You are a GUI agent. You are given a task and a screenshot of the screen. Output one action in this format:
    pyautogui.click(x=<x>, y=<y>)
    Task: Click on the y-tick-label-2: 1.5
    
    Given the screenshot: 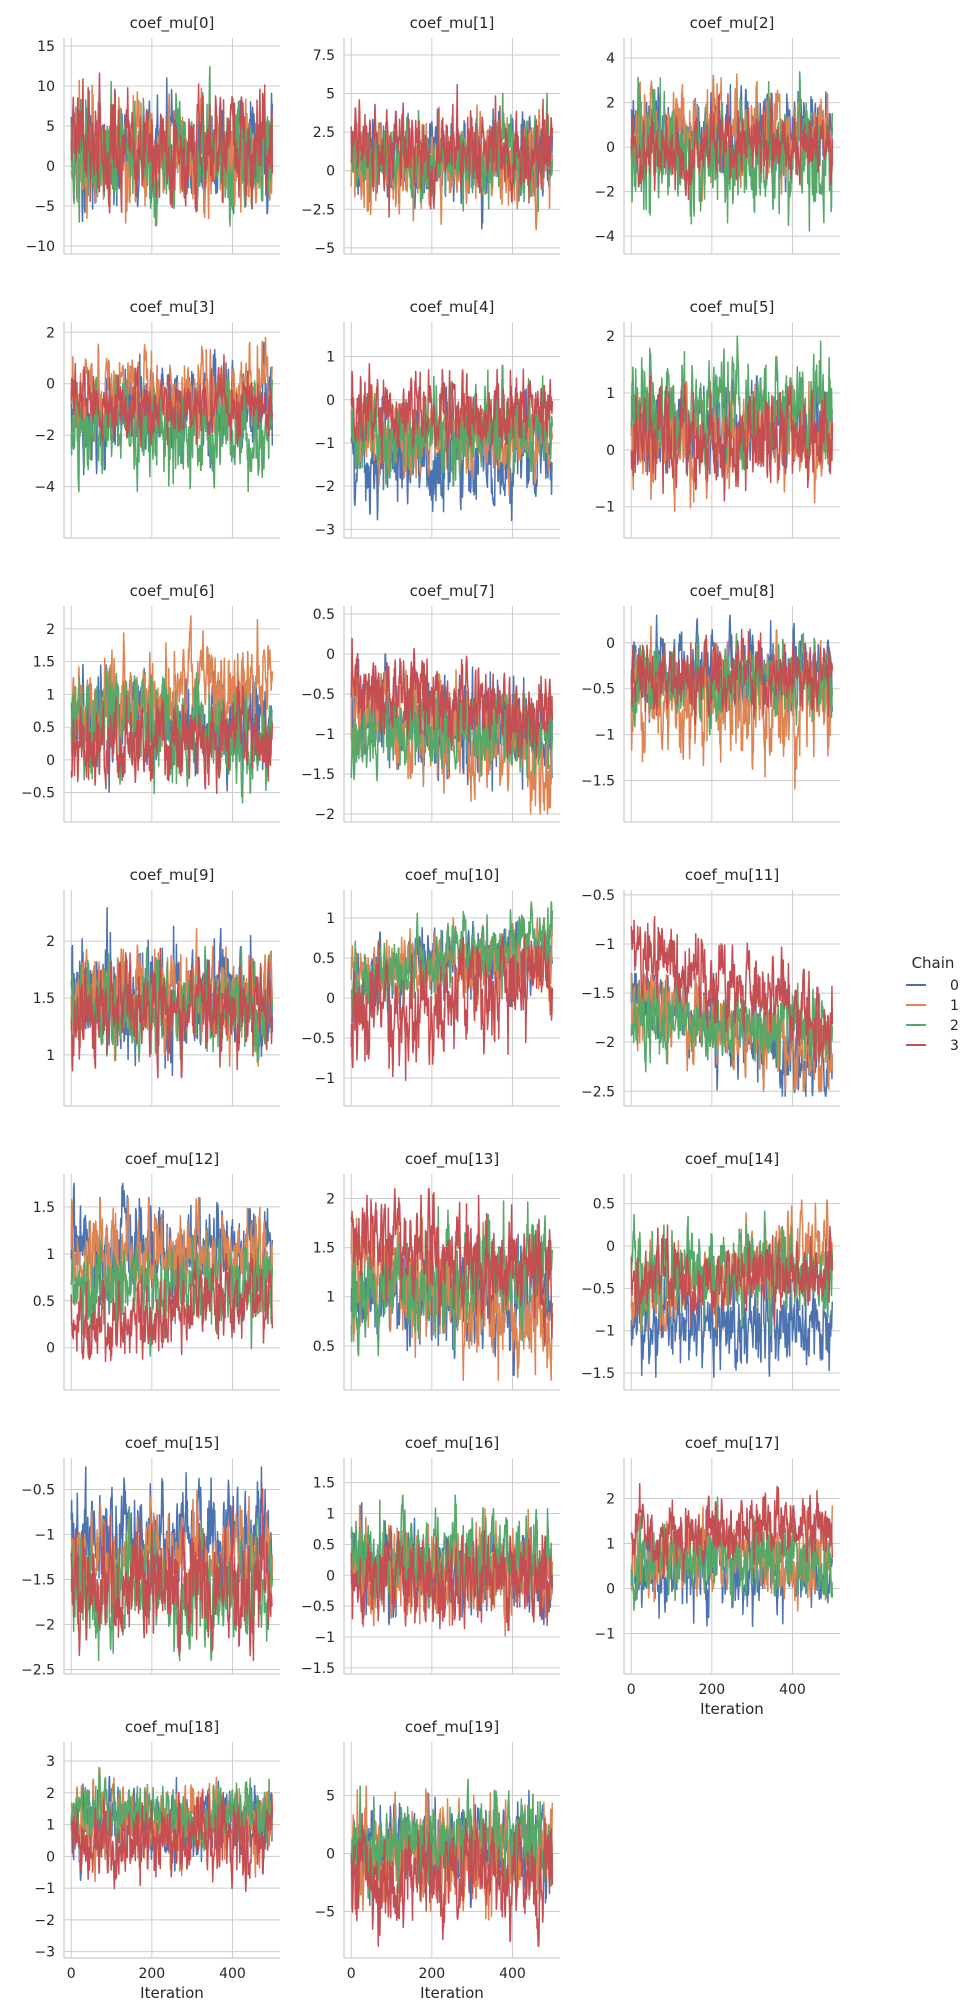 What is the action you would take?
    pyautogui.click(x=324, y=1249)
    